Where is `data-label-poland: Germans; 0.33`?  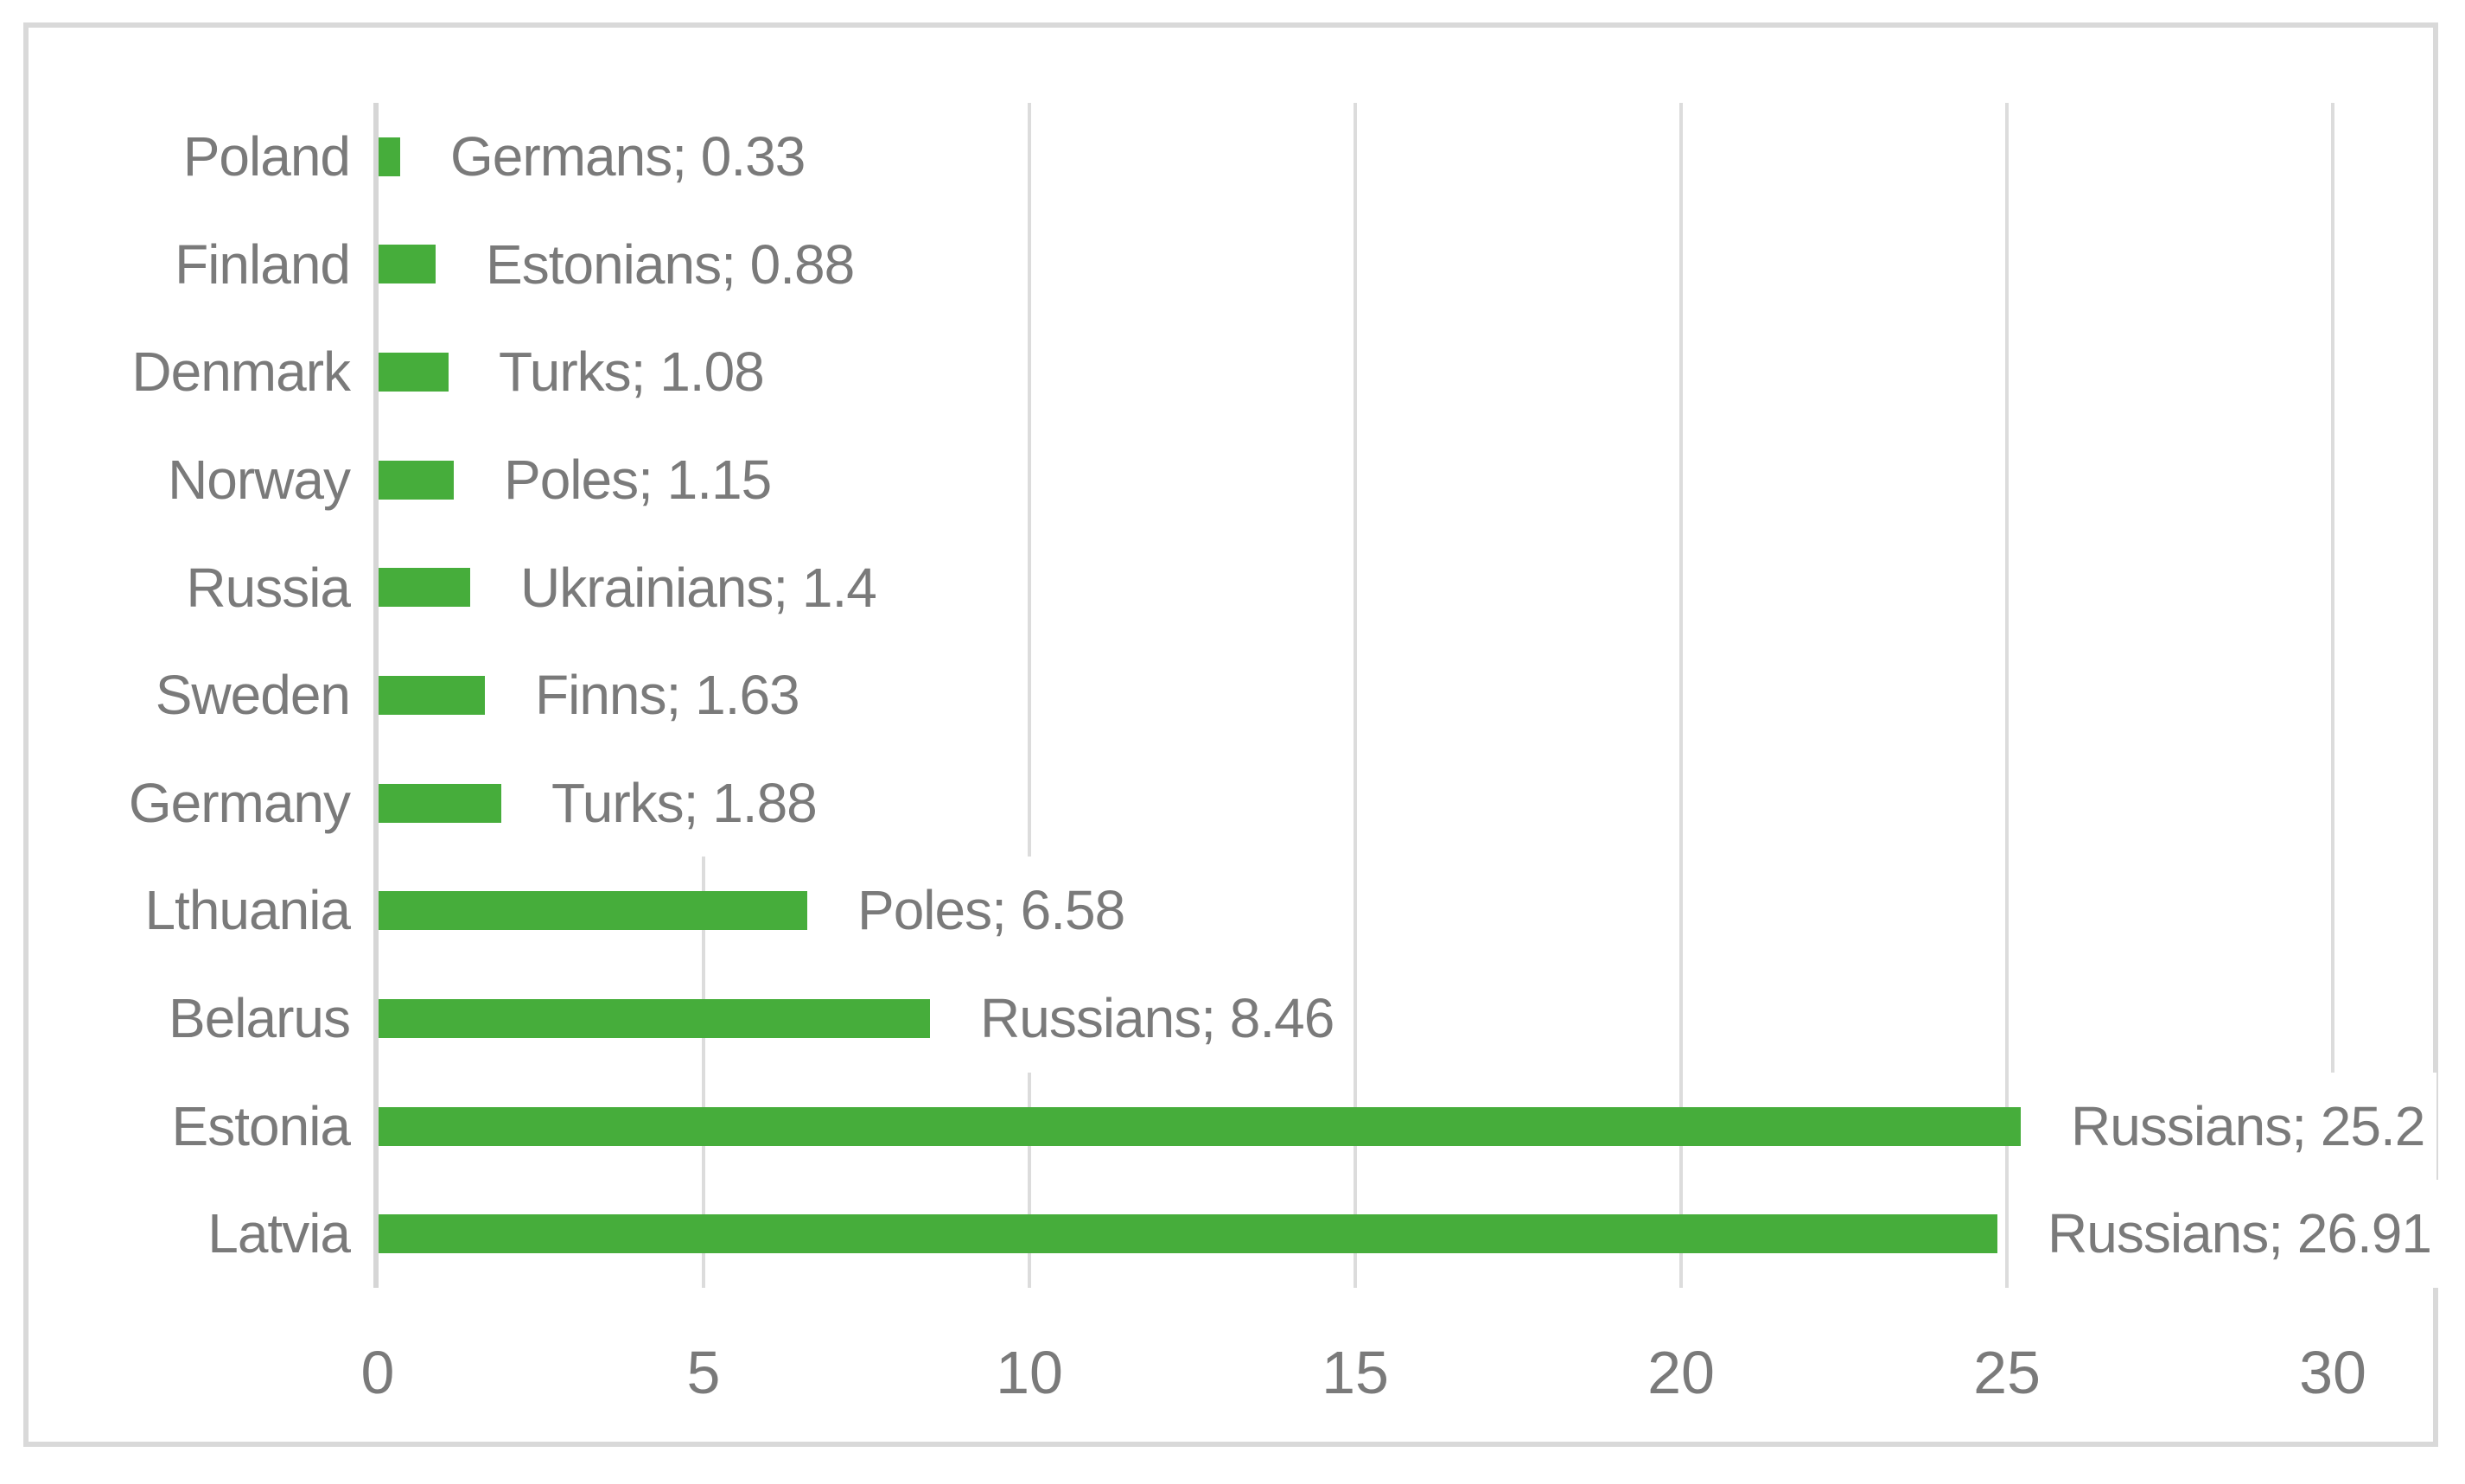 data-label-poland: Germans; 0.33 is located at coordinates (628, 157).